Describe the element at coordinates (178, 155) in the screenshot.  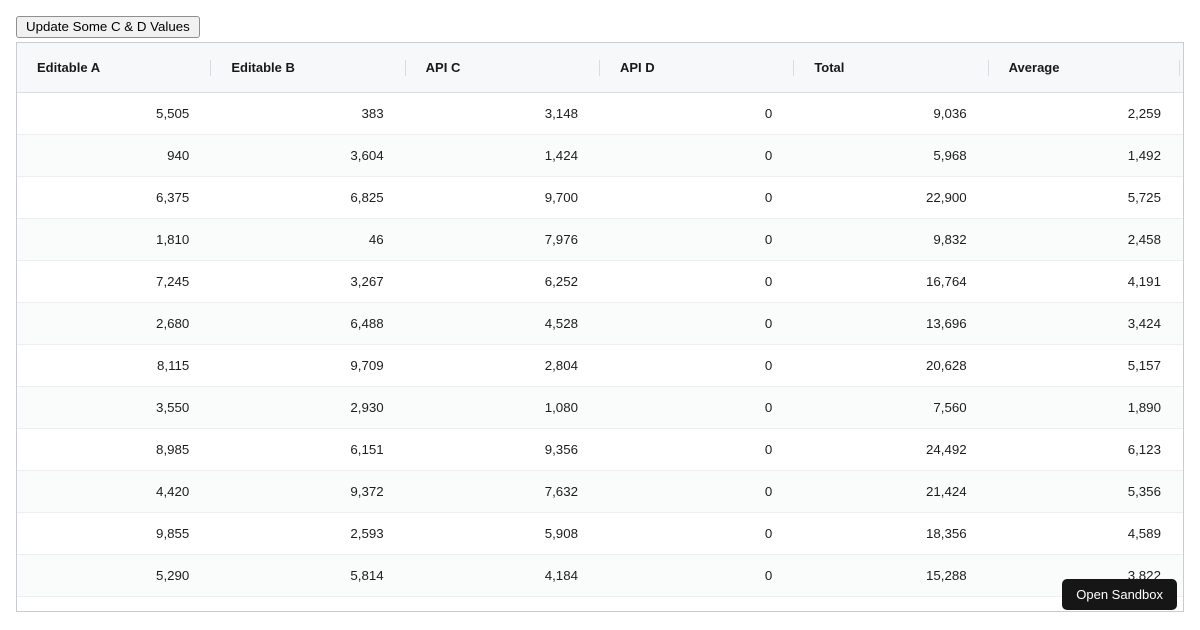
I see `editable-cell: 940` at that location.